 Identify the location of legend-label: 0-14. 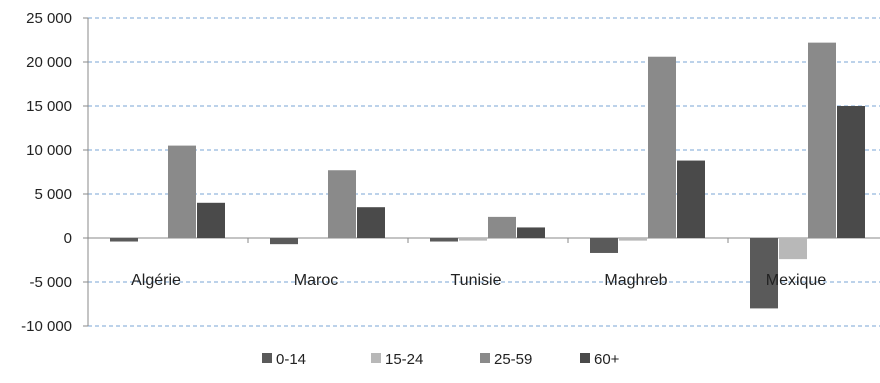
(291, 359).